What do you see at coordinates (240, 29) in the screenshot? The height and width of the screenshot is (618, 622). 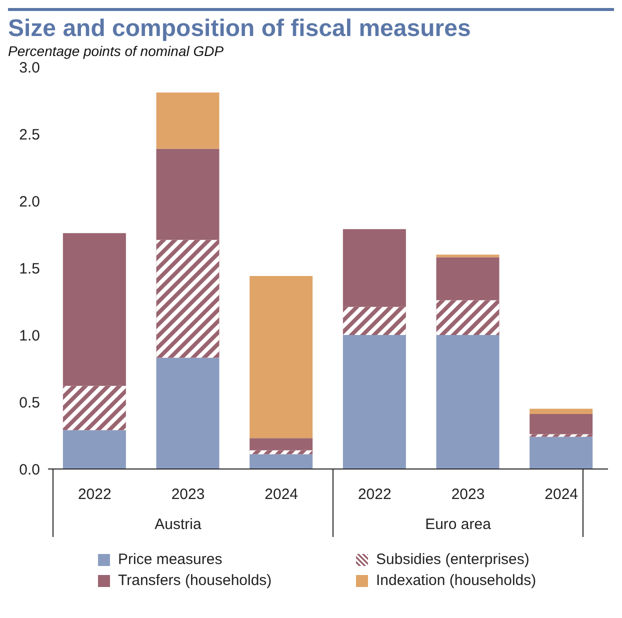 I see `chart-title: Size and composition of fiscal measures` at bounding box center [240, 29].